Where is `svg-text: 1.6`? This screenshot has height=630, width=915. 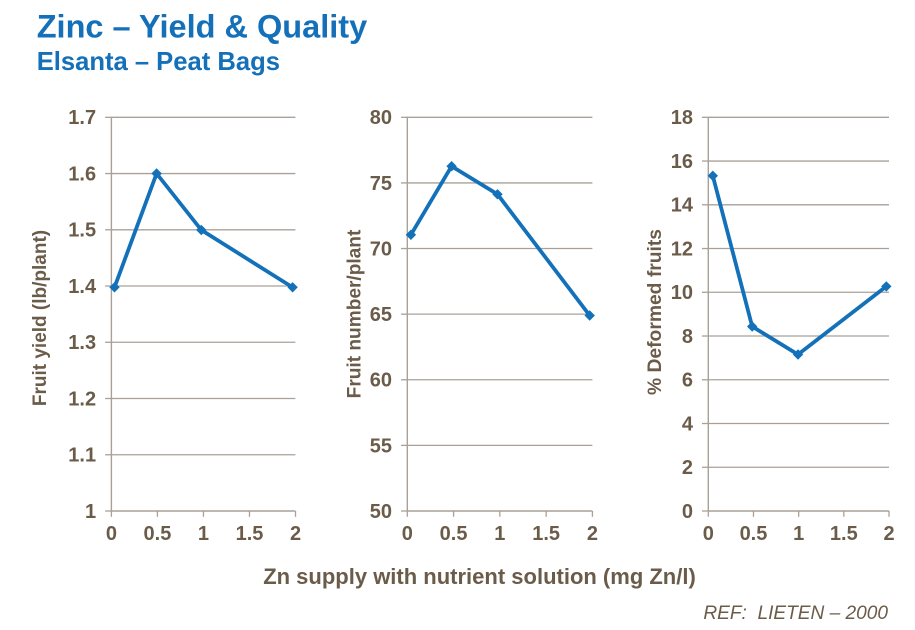
svg-text: 1.6 is located at coordinates (82, 174).